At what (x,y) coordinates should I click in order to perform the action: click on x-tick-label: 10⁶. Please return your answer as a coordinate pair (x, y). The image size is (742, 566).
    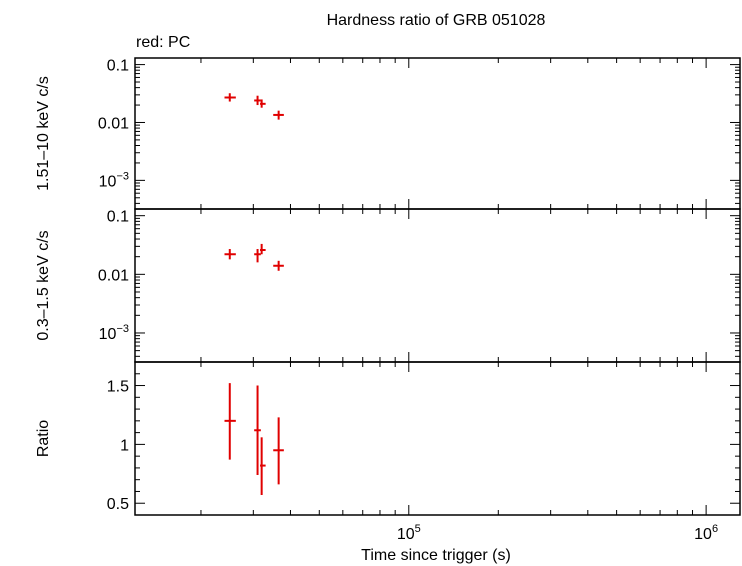
    Looking at the image, I should click on (706, 533).